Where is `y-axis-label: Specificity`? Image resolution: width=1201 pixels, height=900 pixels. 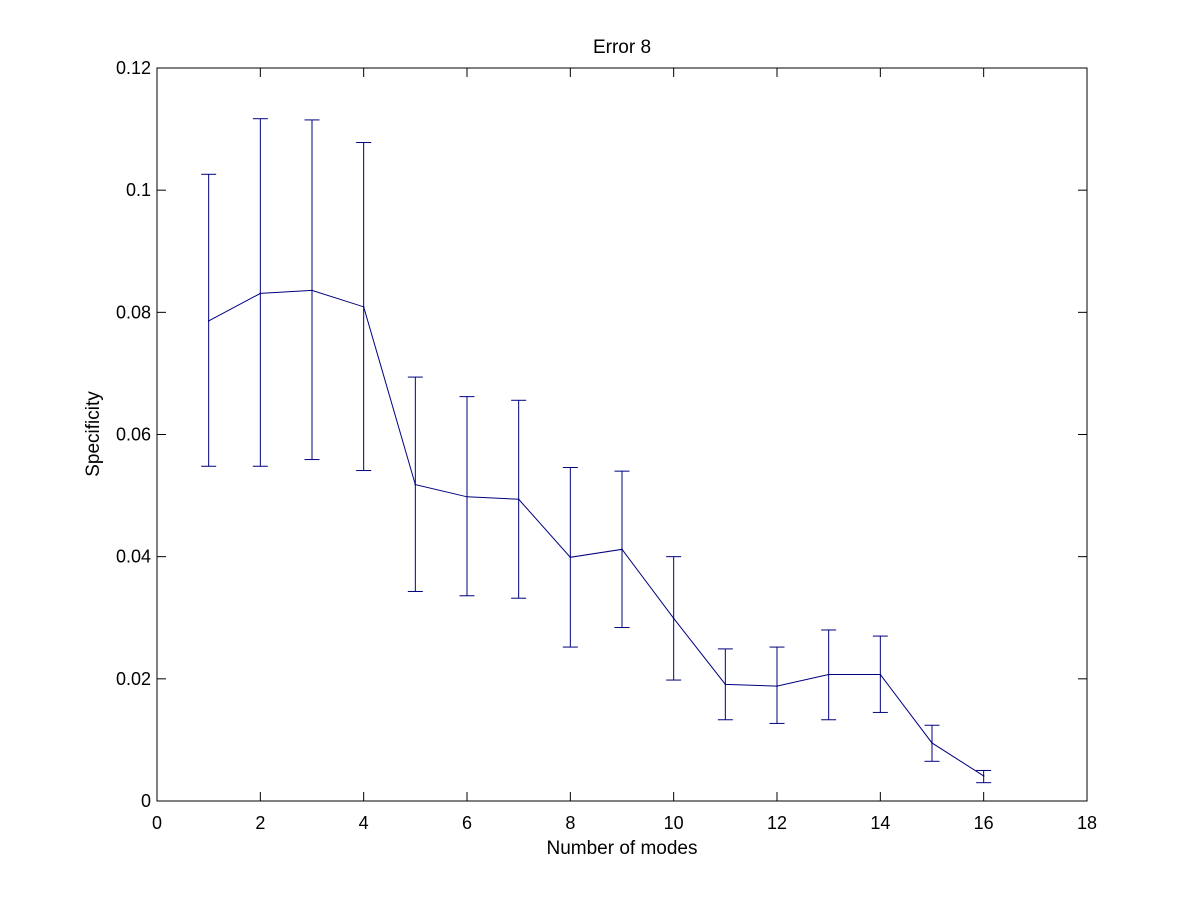 y-axis-label: Specificity is located at coordinates (93, 434).